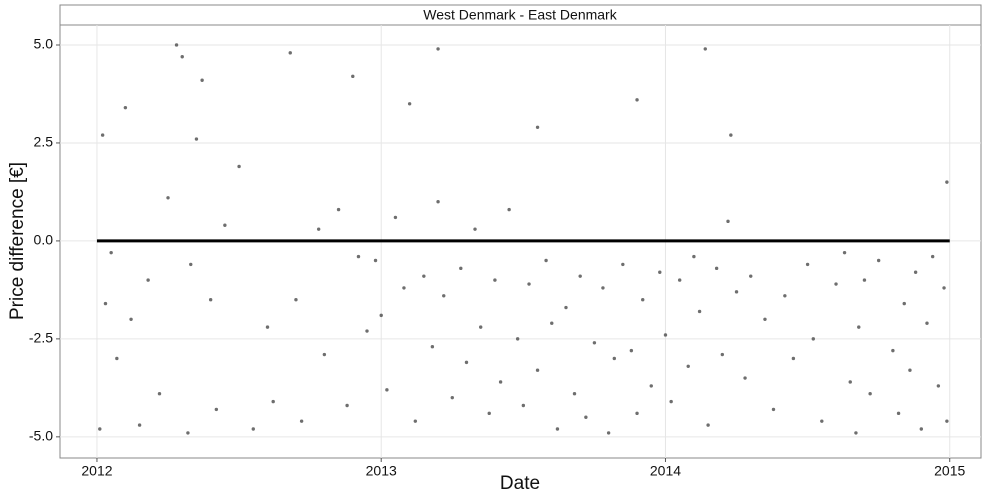 This screenshot has width=982, height=494. Describe the element at coordinates (41, 338) in the screenshot. I see `y-tick-label: -2.5` at that location.